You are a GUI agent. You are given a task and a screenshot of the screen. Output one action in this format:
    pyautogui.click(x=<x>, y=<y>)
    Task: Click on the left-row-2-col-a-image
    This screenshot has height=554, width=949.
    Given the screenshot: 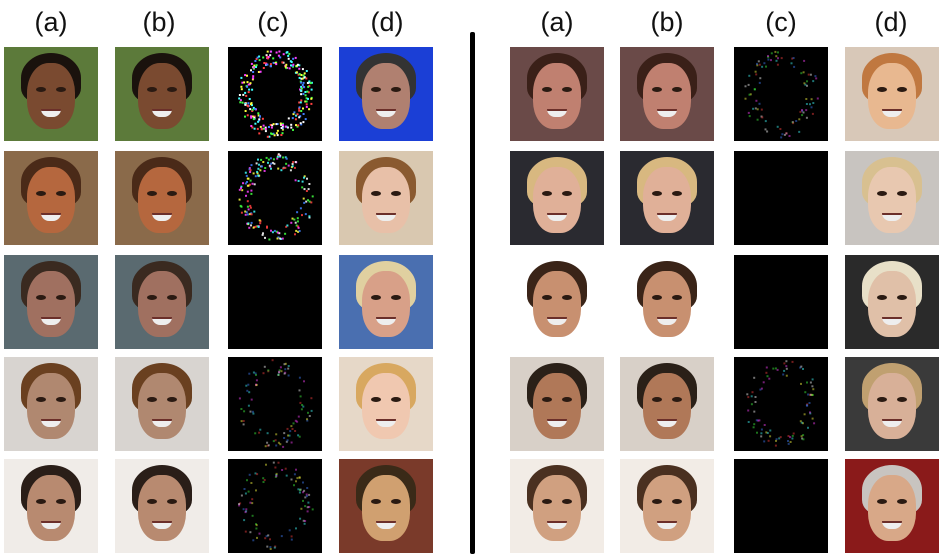 What is the action you would take?
    pyautogui.click(x=51, y=198)
    